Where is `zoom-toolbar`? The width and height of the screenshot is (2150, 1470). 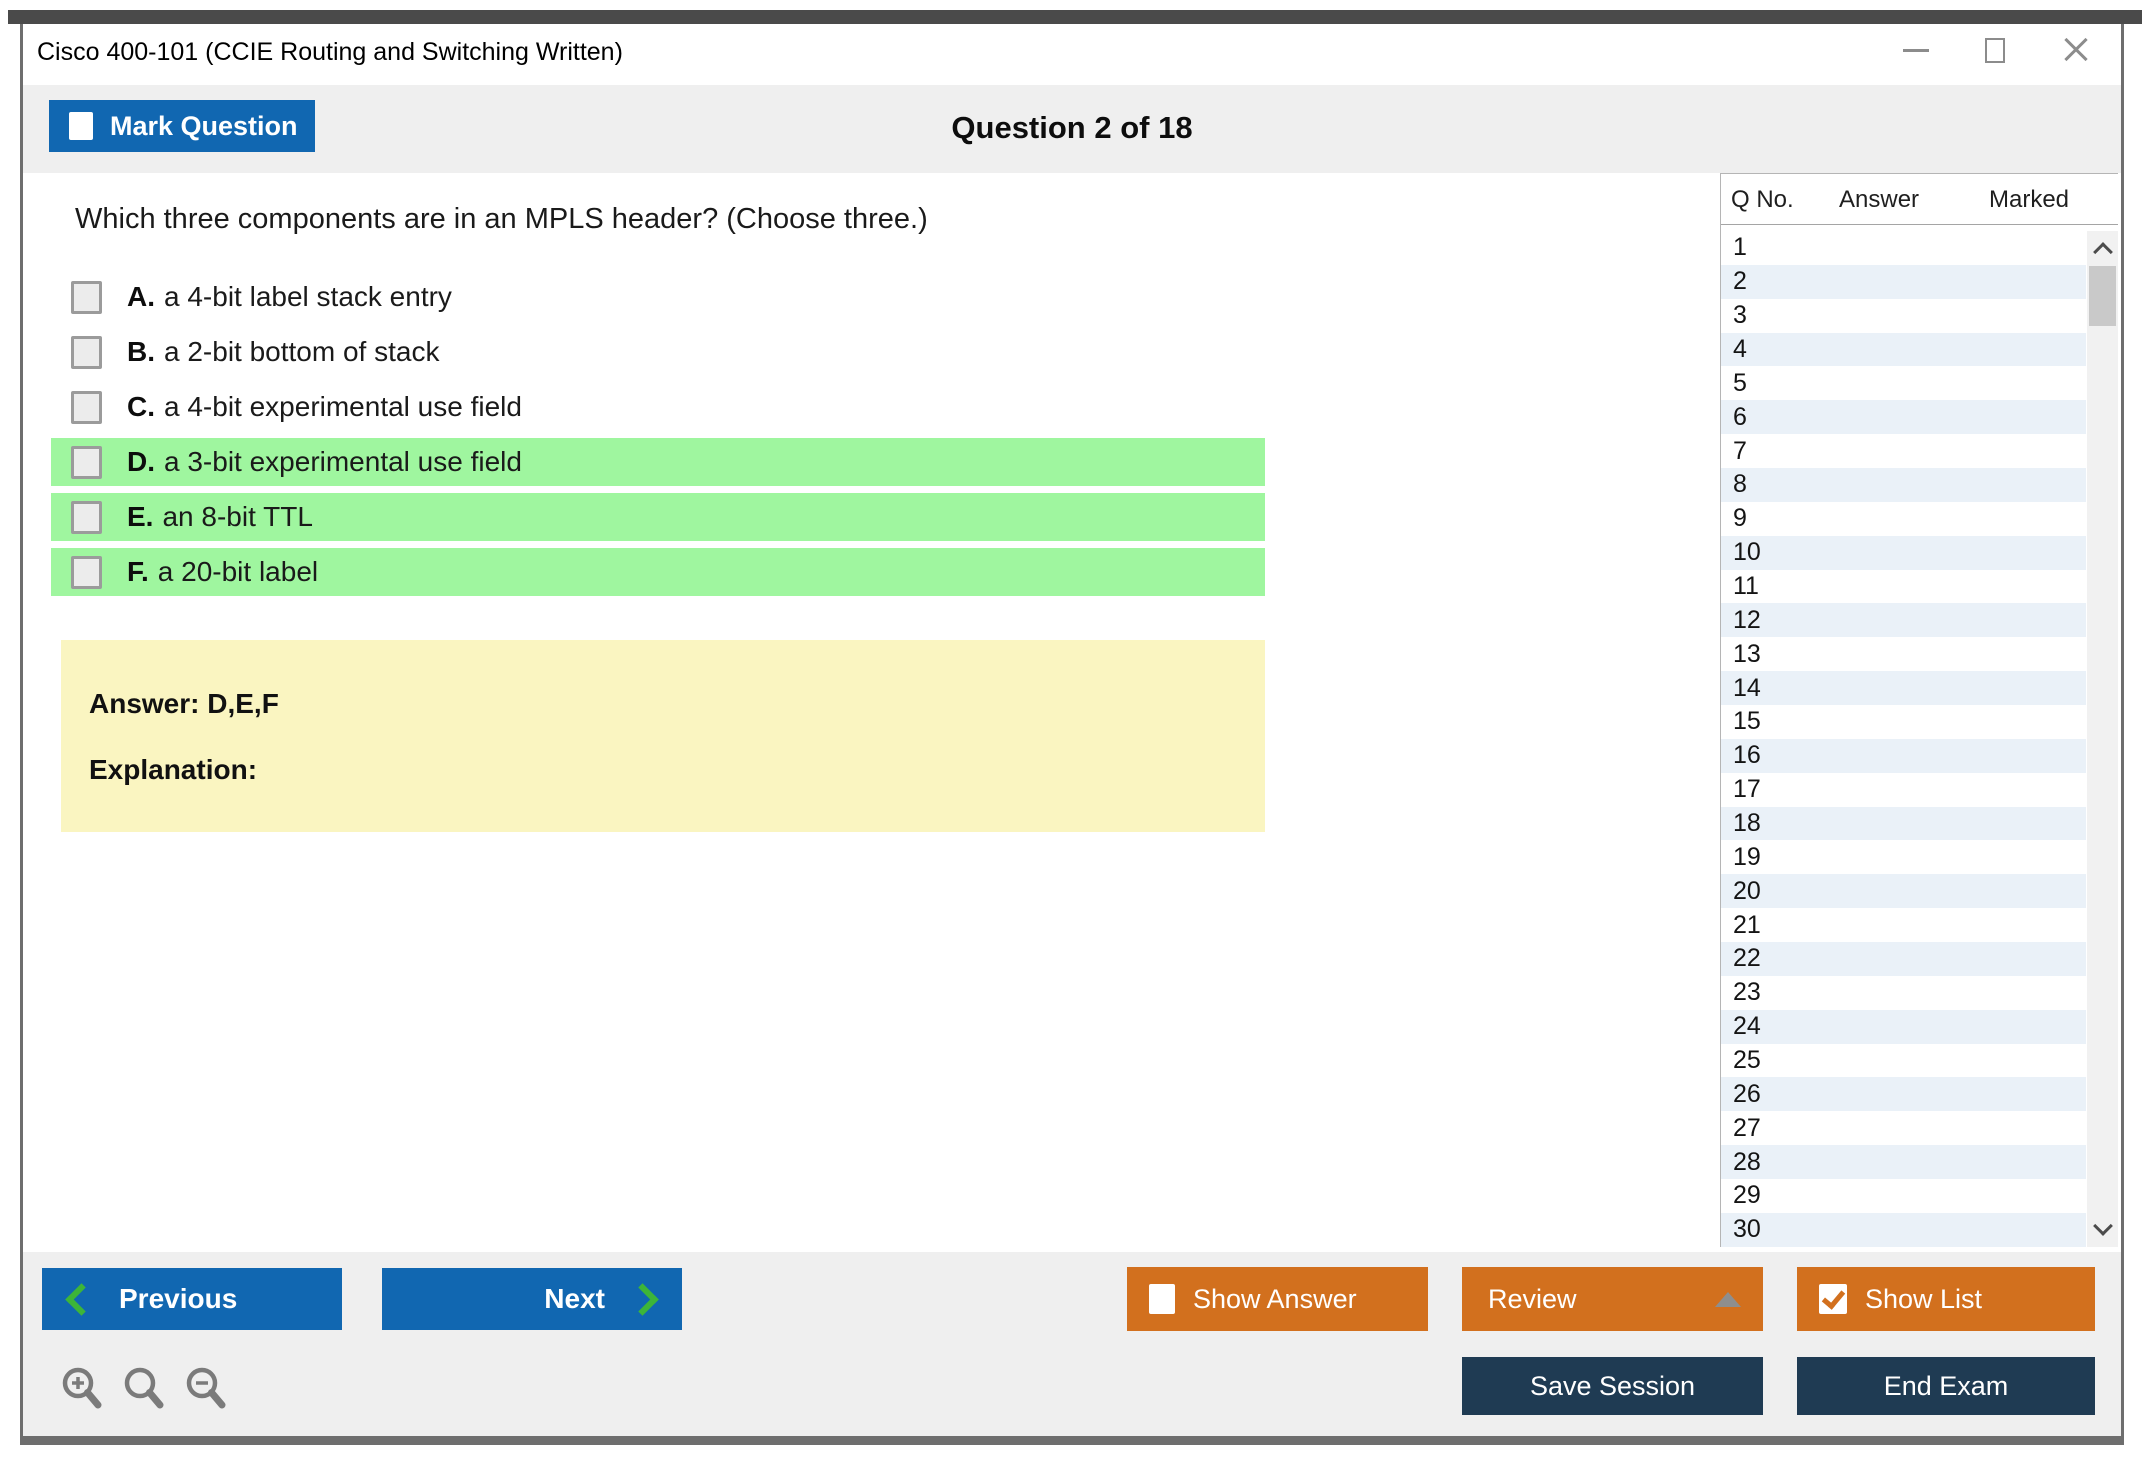 zoom-toolbar is located at coordinates (144, 1389).